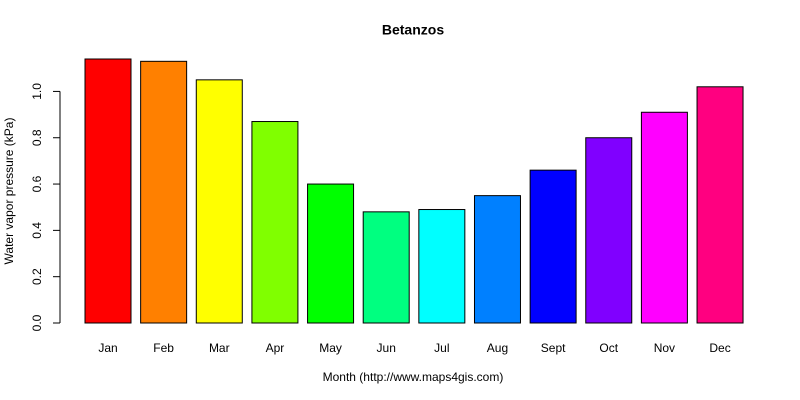  What do you see at coordinates (9, 191) in the screenshot?
I see `y-axis-label: Water vapor pressure (kPa)` at bounding box center [9, 191].